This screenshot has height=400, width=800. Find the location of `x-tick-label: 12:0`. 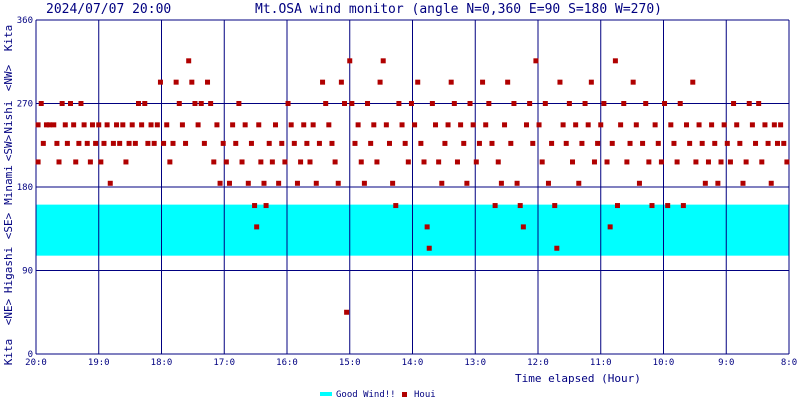

x-tick-label: 12:0 is located at coordinates (538, 363).